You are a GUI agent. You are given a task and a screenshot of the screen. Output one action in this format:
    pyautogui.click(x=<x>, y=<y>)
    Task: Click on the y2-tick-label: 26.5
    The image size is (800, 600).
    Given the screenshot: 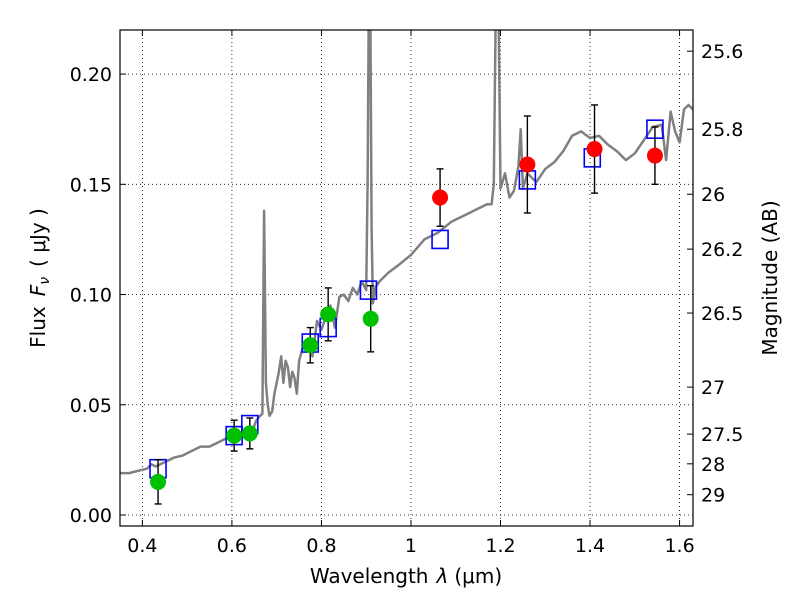 What is the action you would take?
    pyautogui.click(x=722, y=314)
    